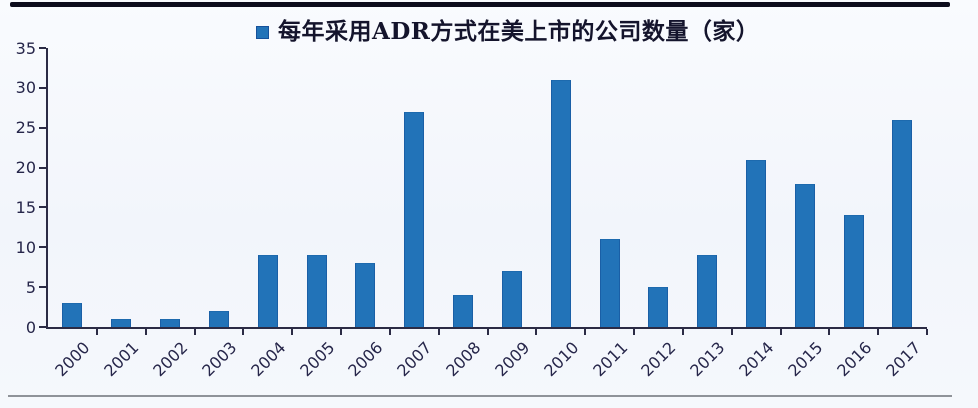 The height and width of the screenshot is (408, 978). What do you see at coordinates (756, 243) in the screenshot?
I see `bar-2014` at bounding box center [756, 243].